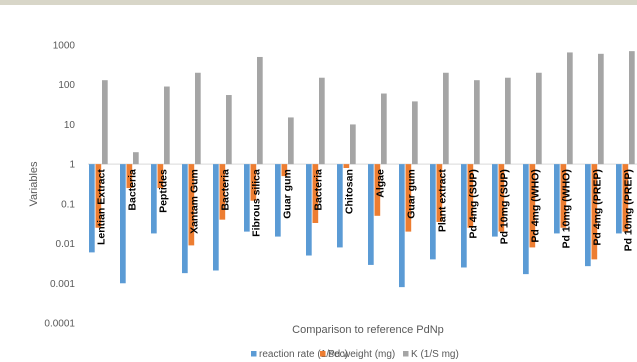 The height and width of the screenshot is (362, 637). What do you see at coordinates (435, 354) in the screenshot?
I see `legend-label: K (1/S mg)` at bounding box center [435, 354].